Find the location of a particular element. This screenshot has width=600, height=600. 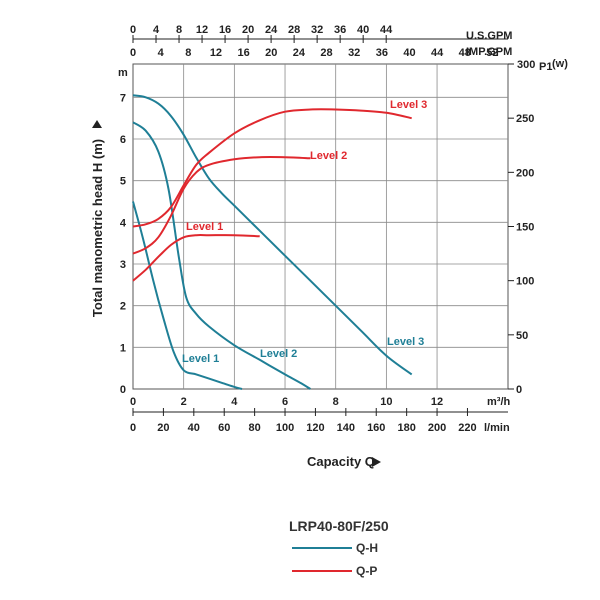

qp-curves is located at coordinates (272, 195).